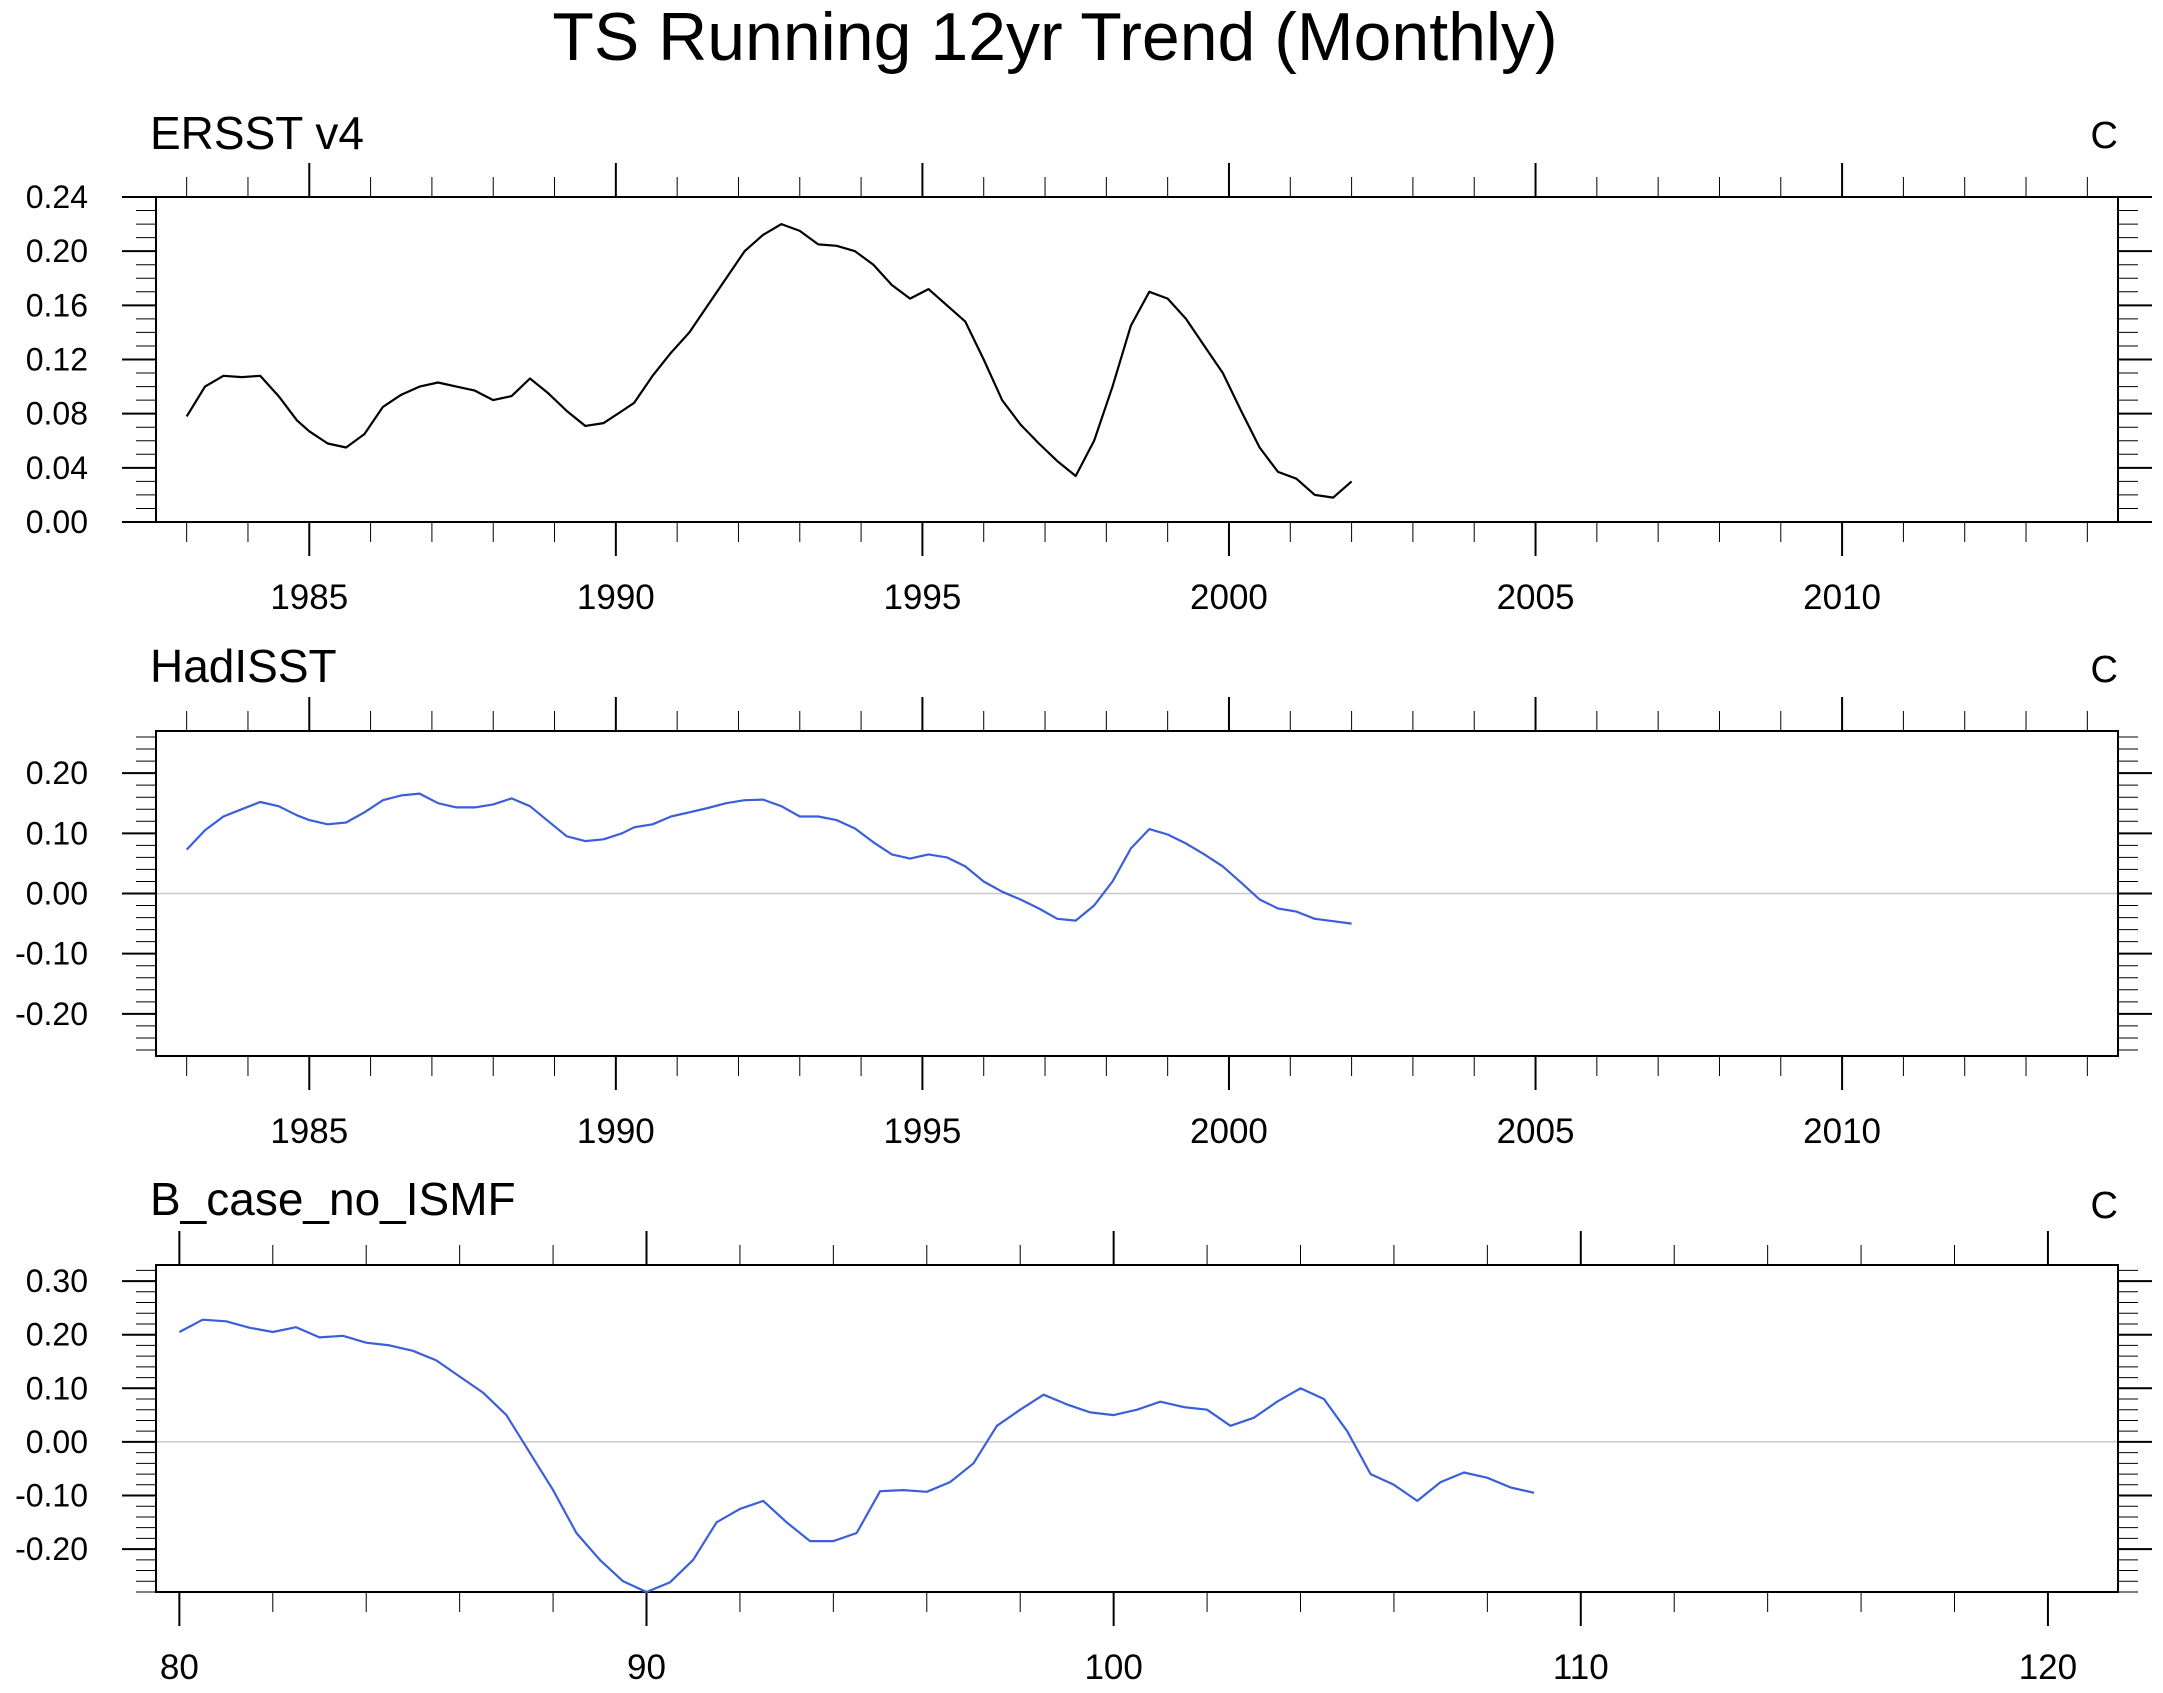 This screenshot has height=1693, width=2163. Describe the element at coordinates (57, 468) in the screenshot. I see `y-tick-label: 0.04` at that location.